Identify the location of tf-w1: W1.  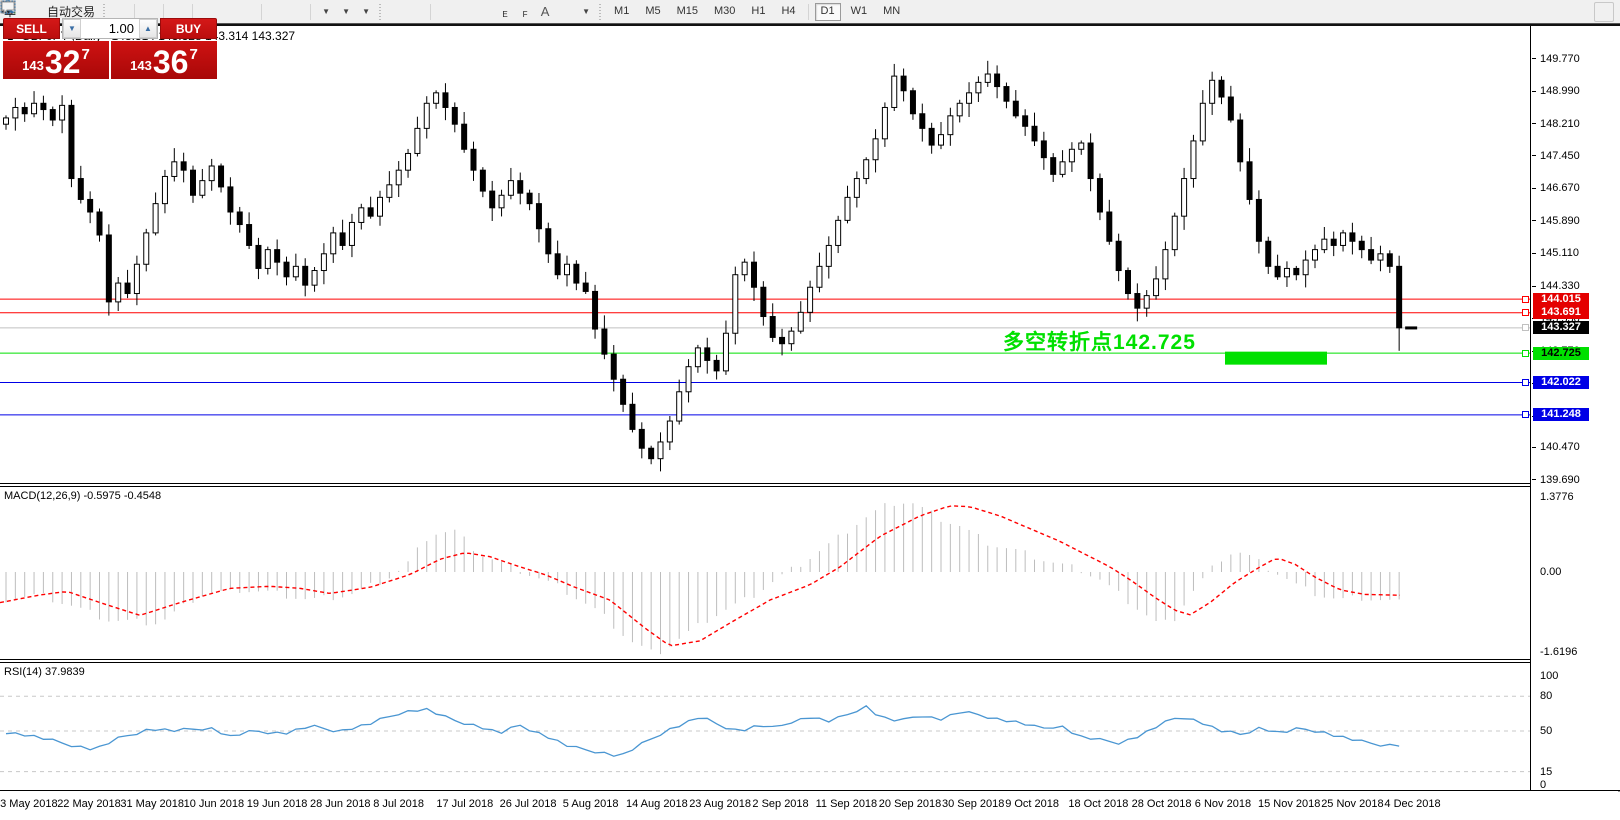
(859, 10).